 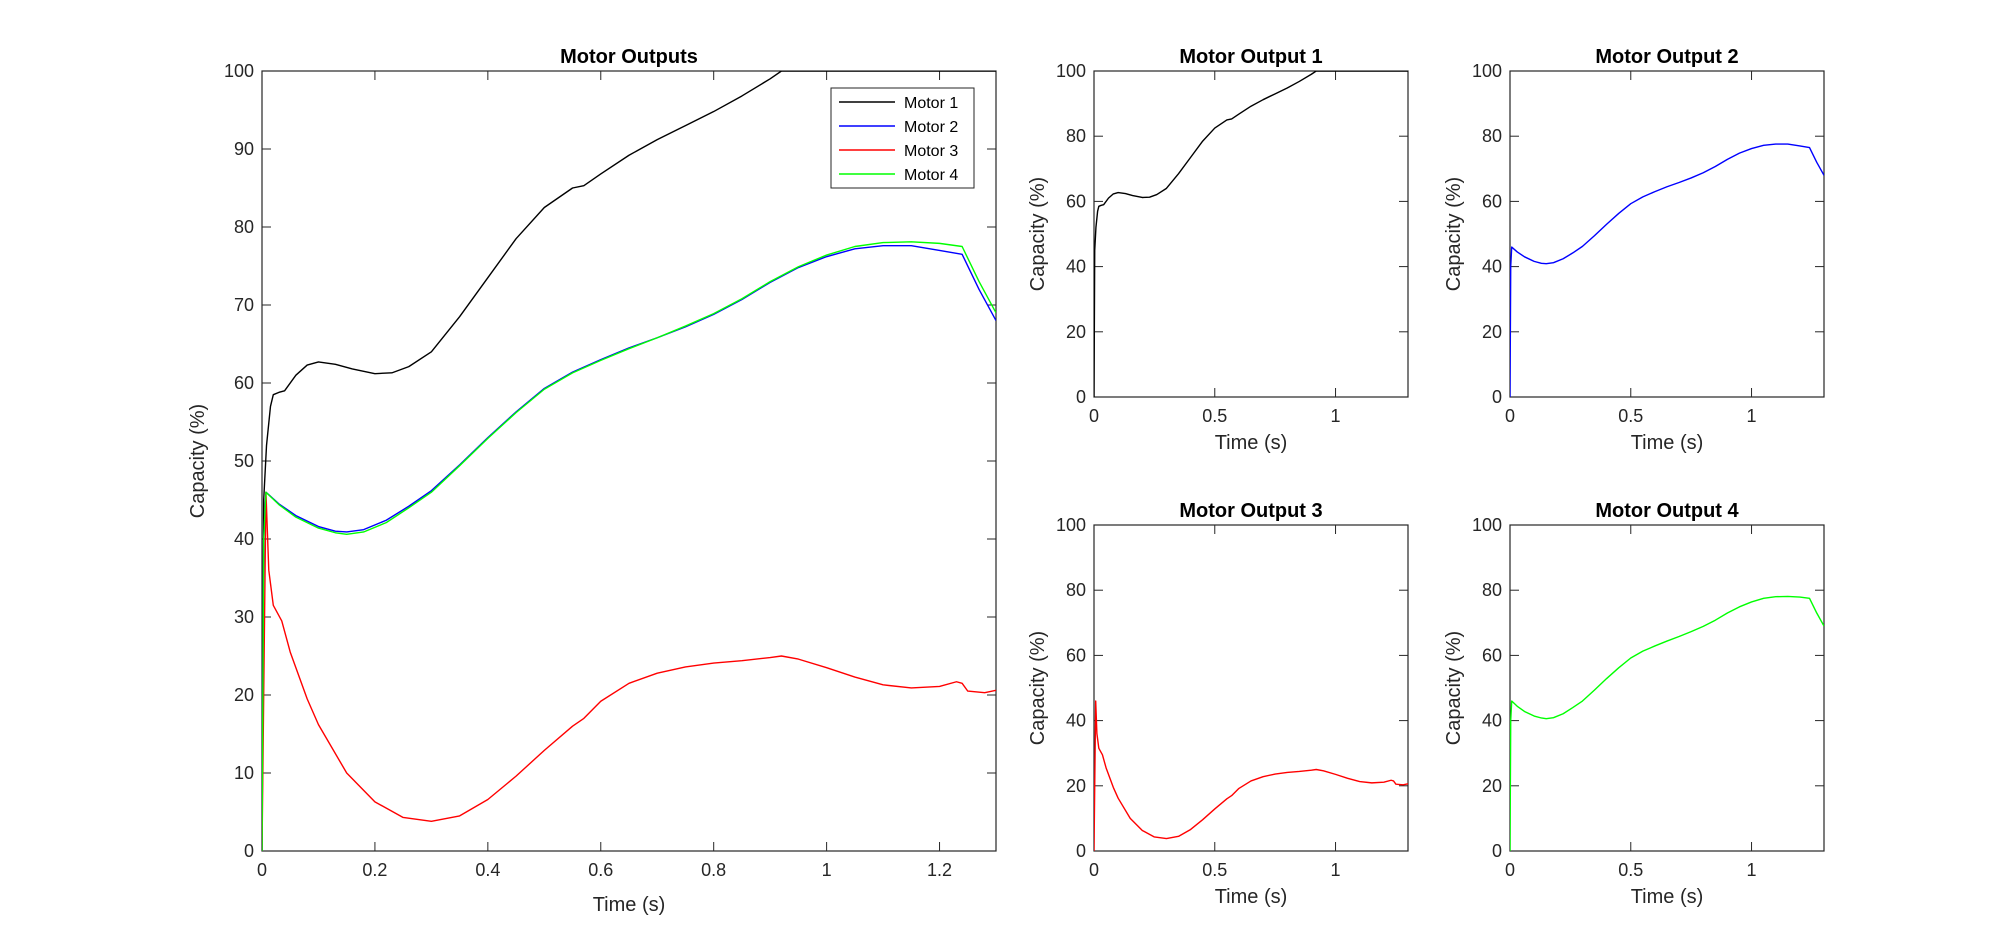 What do you see at coordinates (1666, 57) in the screenshot?
I see `chart-title: Motor Output 2` at bounding box center [1666, 57].